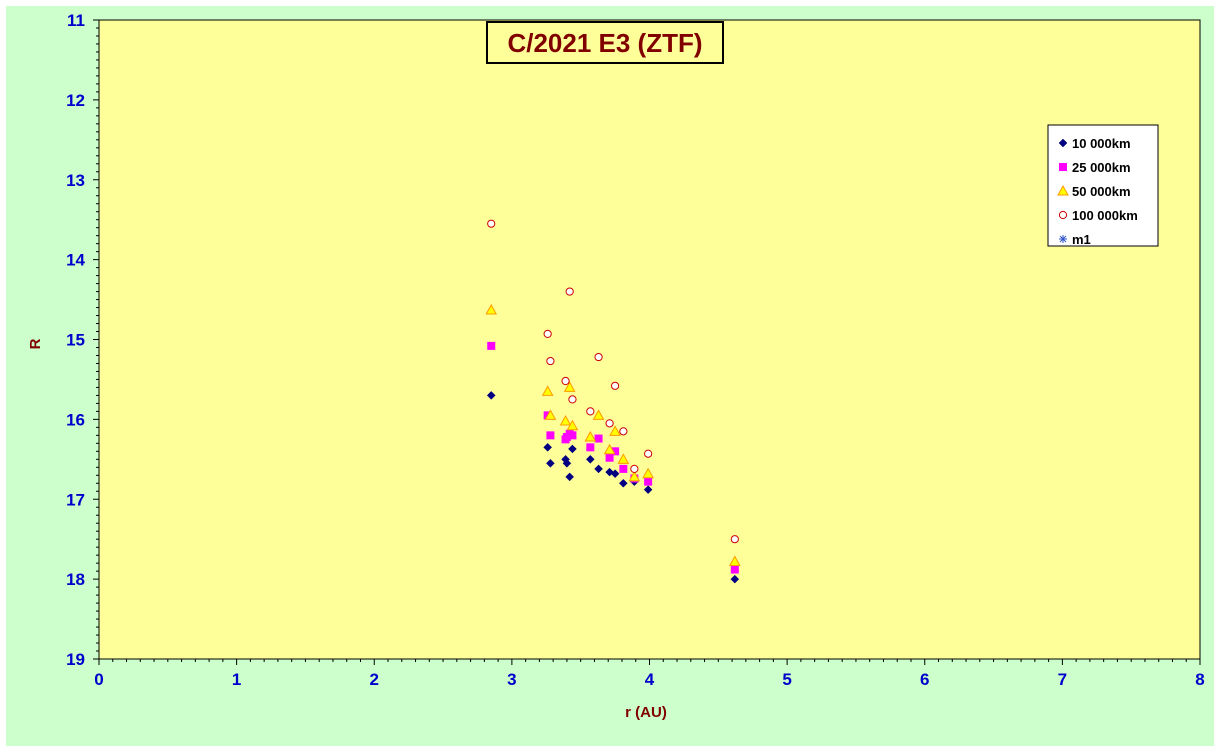 This screenshot has width=1220, height=752. What do you see at coordinates (1101, 143) in the screenshot?
I see `legend-label: 10 000km` at bounding box center [1101, 143].